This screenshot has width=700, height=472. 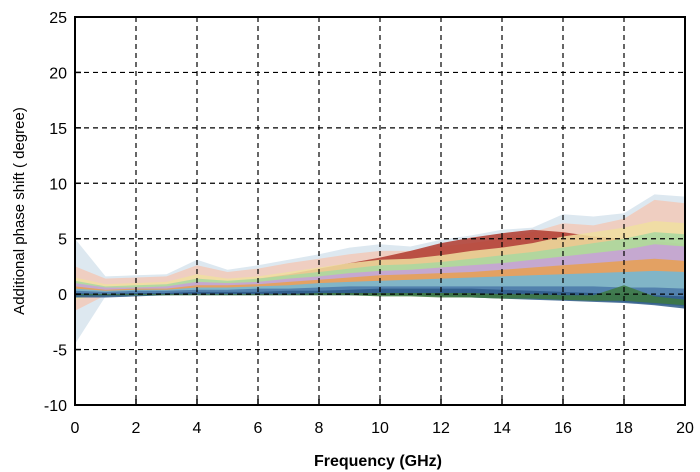 What do you see at coordinates (502, 428) in the screenshot?
I see `x-tick-label: 14` at bounding box center [502, 428].